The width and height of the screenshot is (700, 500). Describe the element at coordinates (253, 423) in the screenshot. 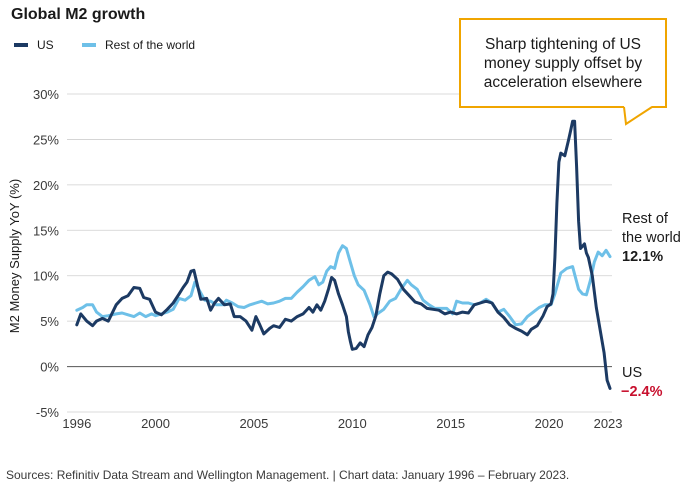

I see `x-tick-label: 2005` at that location.